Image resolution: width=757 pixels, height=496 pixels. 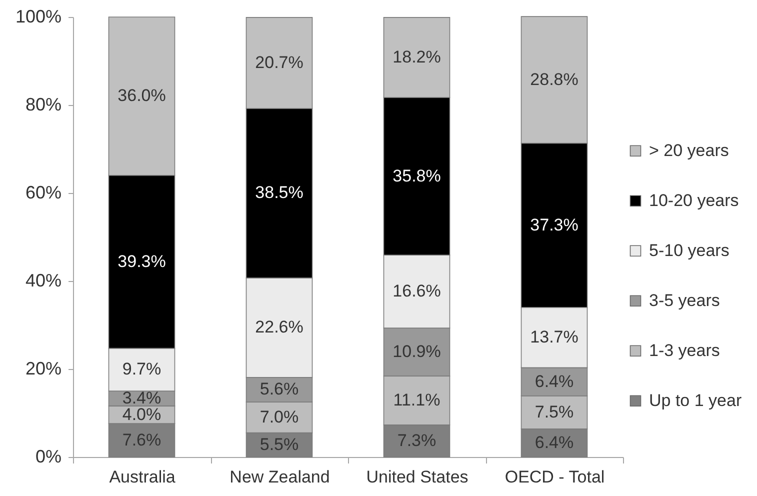 I want to click on data-label: 5.6%, so click(x=279, y=389).